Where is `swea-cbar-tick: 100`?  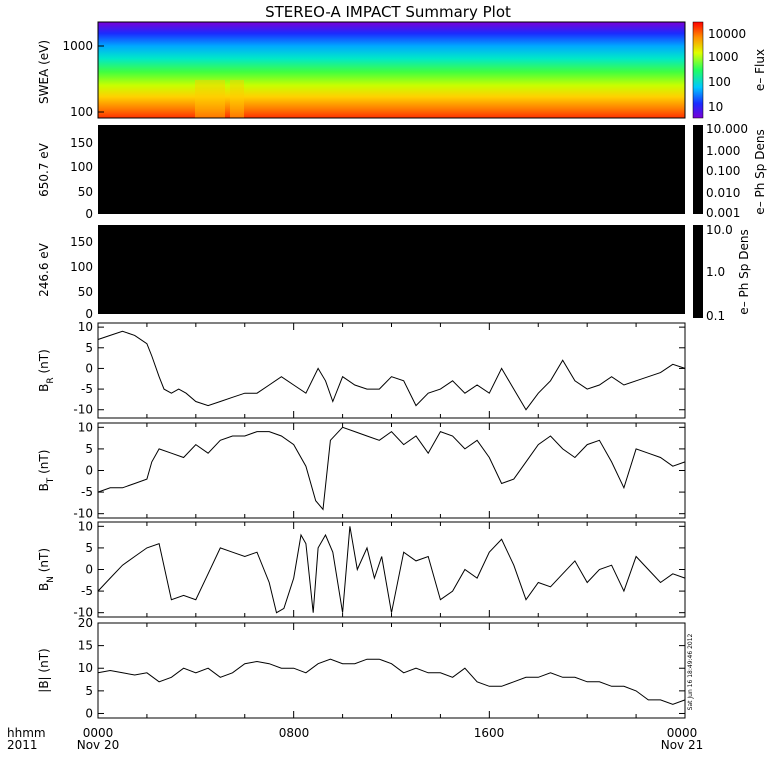
swea-cbar-tick: 100 is located at coordinates (719, 82).